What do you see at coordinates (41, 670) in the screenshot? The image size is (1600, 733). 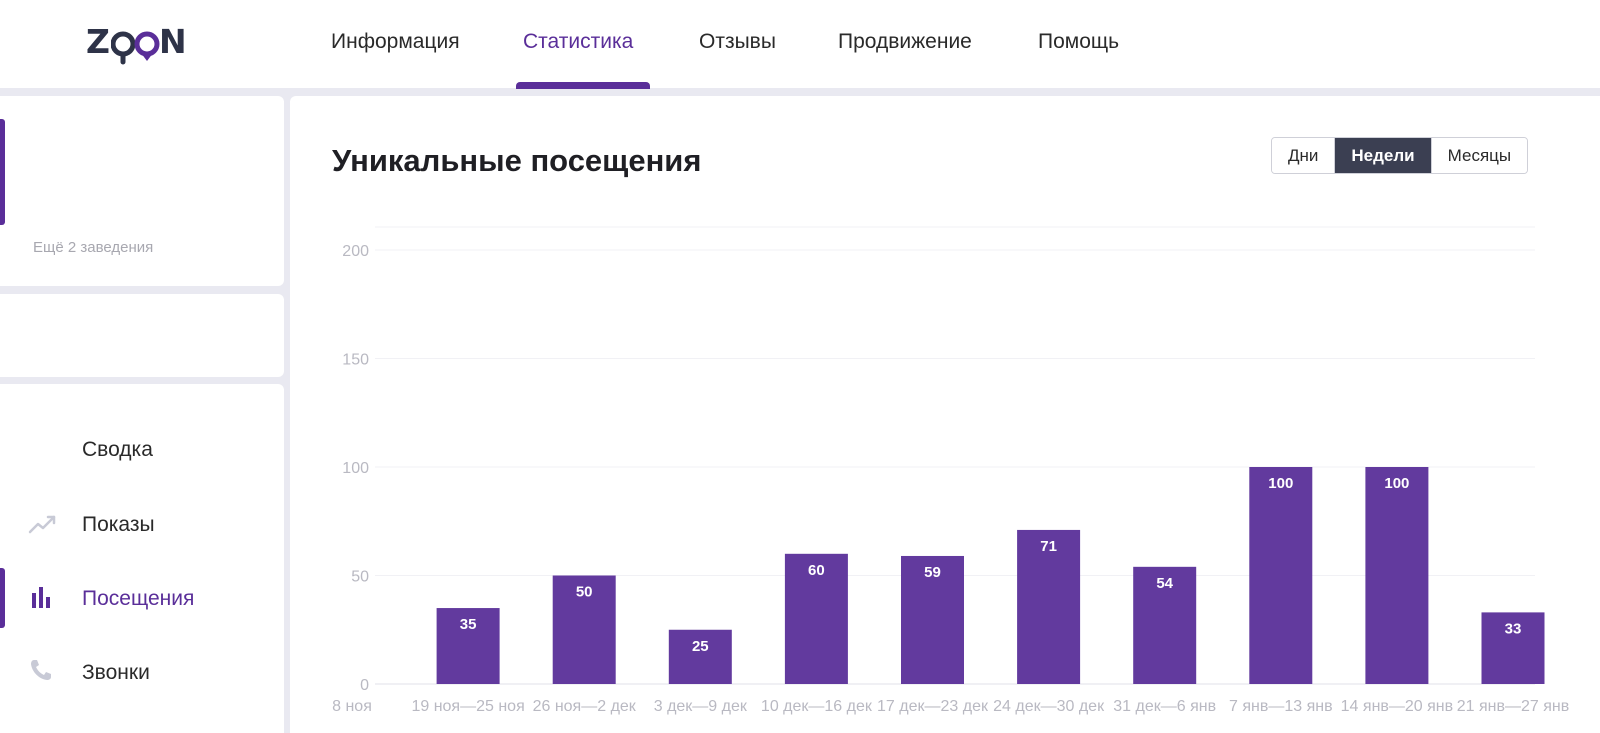 I see `phone-icon` at bounding box center [41, 670].